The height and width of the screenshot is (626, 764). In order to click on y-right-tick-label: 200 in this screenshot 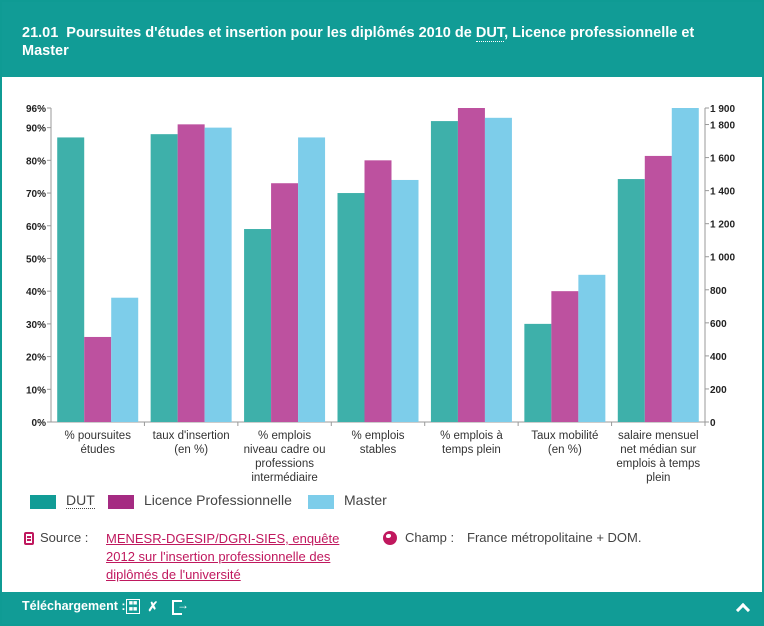, I will do `click(718, 390)`.